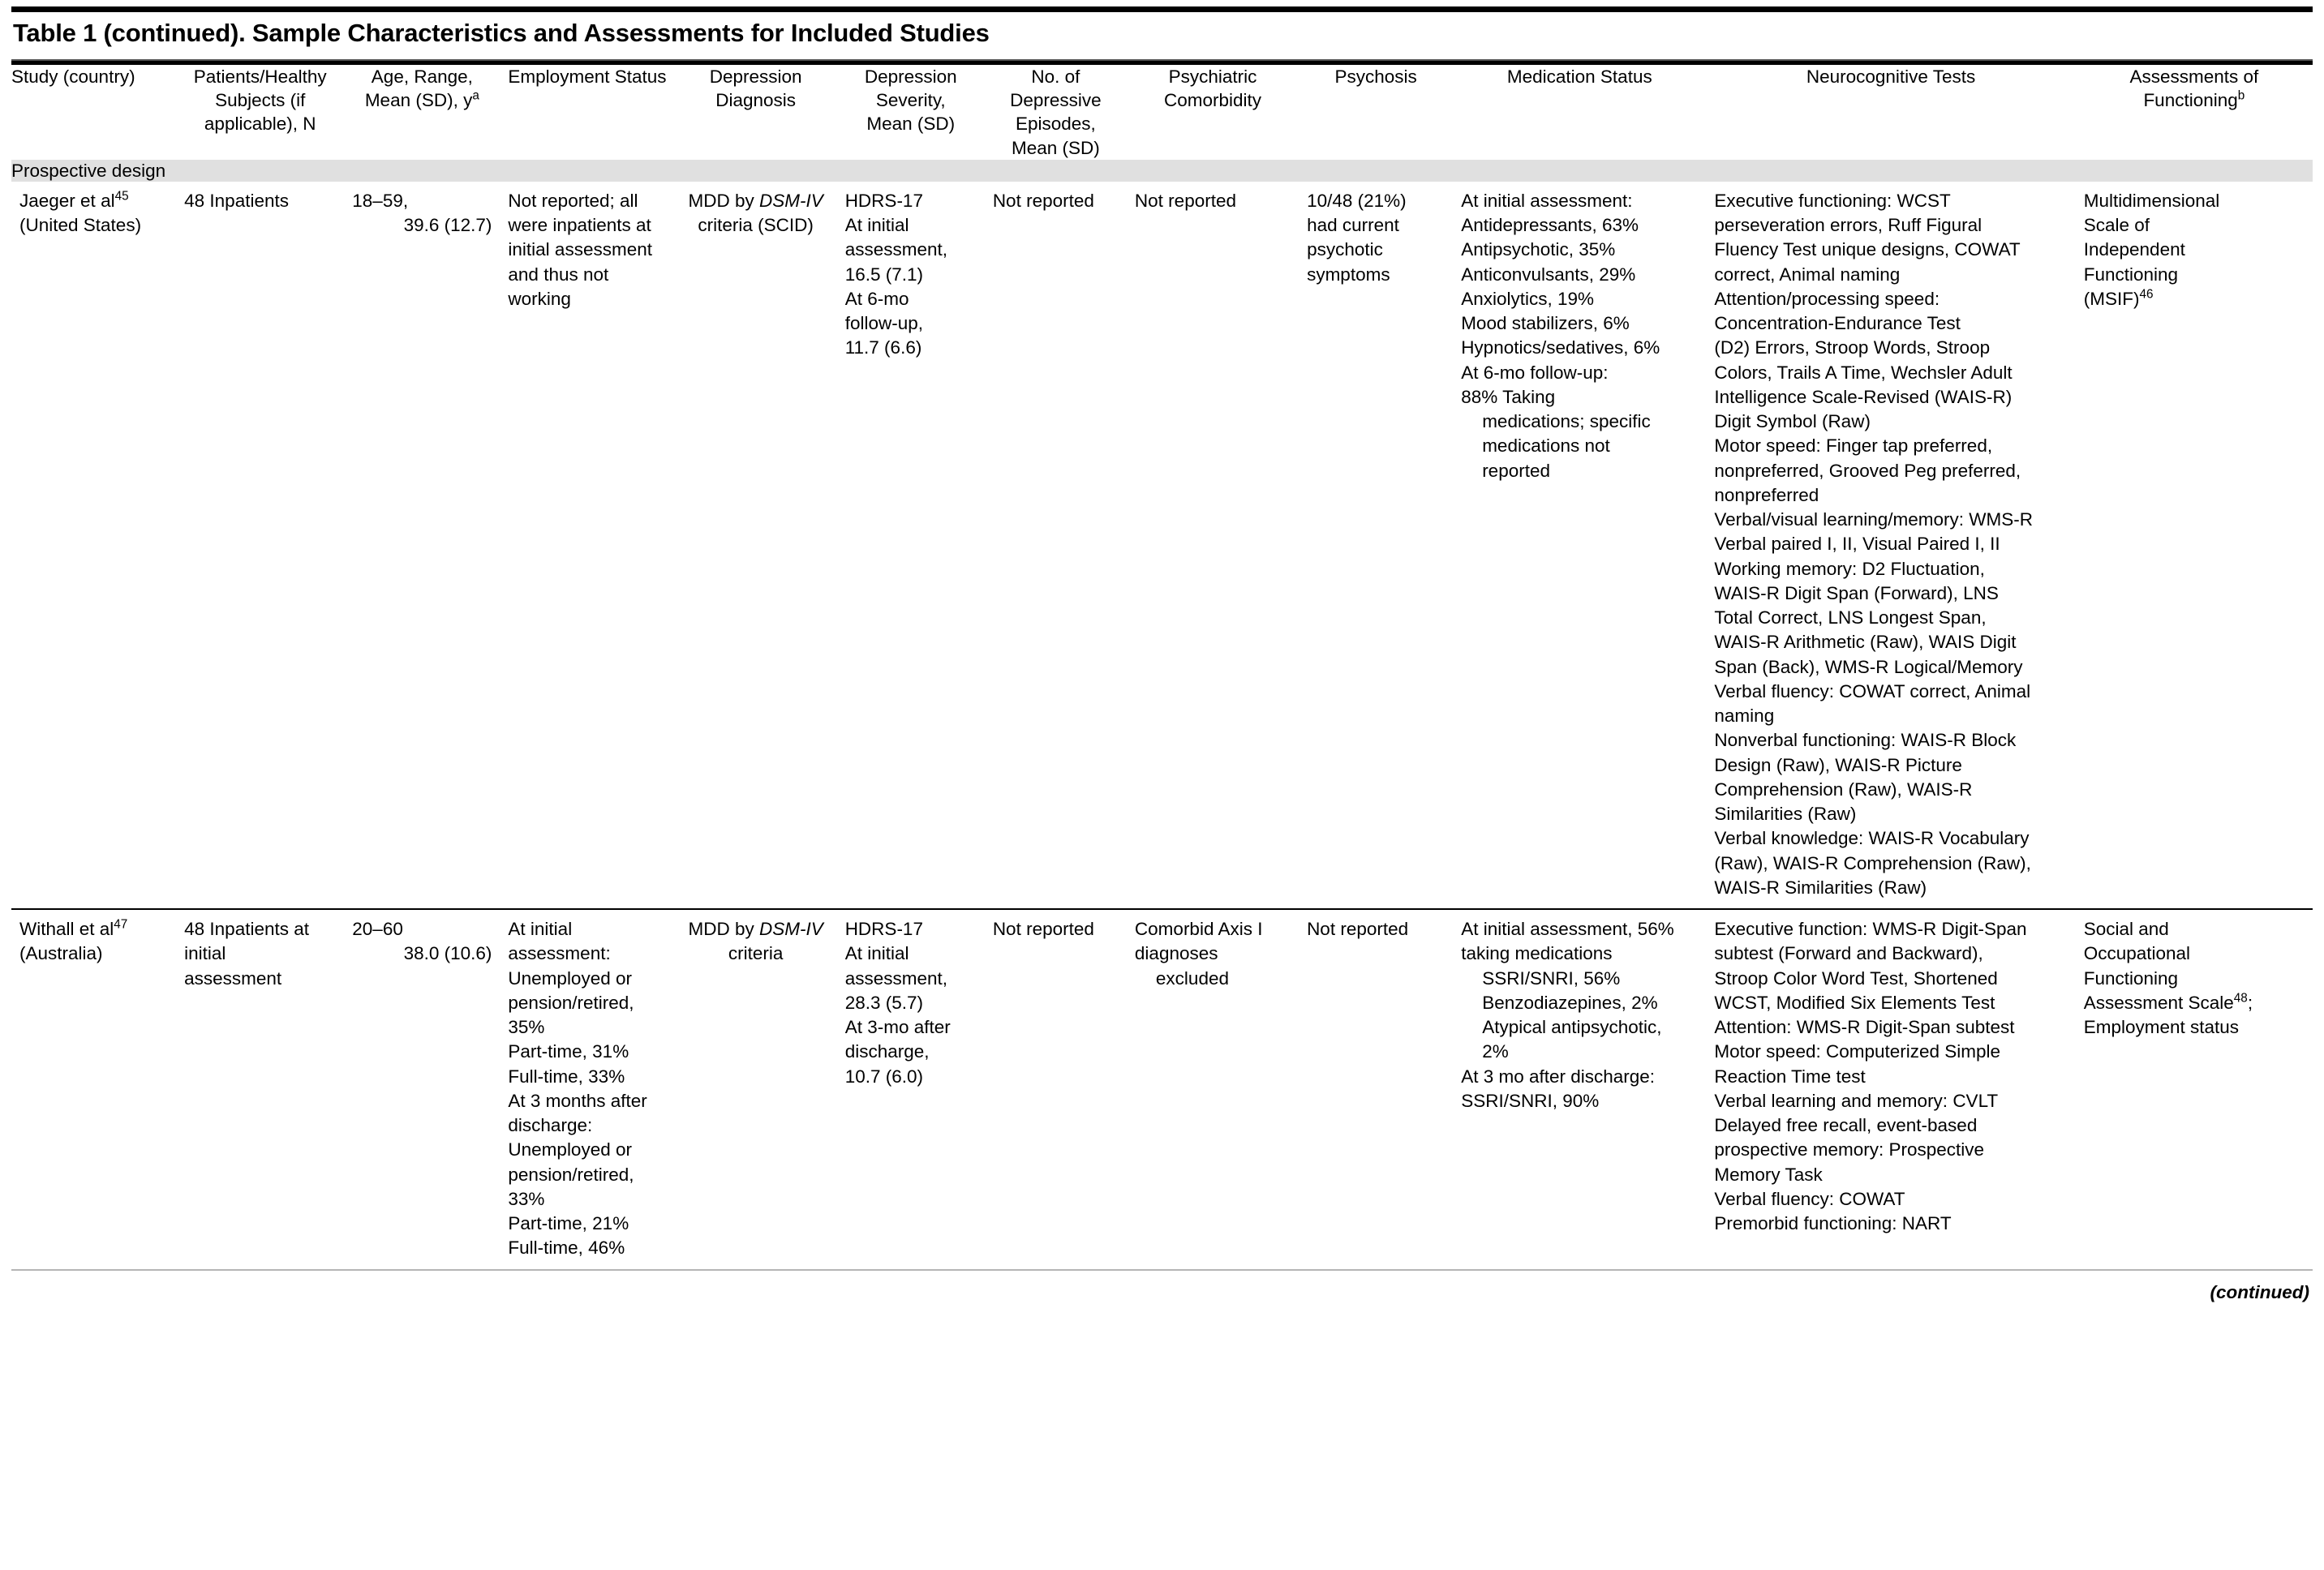 The image size is (2324, 1570). I want to click on cell-line: Anxiolytics, 19%, so click(1528, 298).